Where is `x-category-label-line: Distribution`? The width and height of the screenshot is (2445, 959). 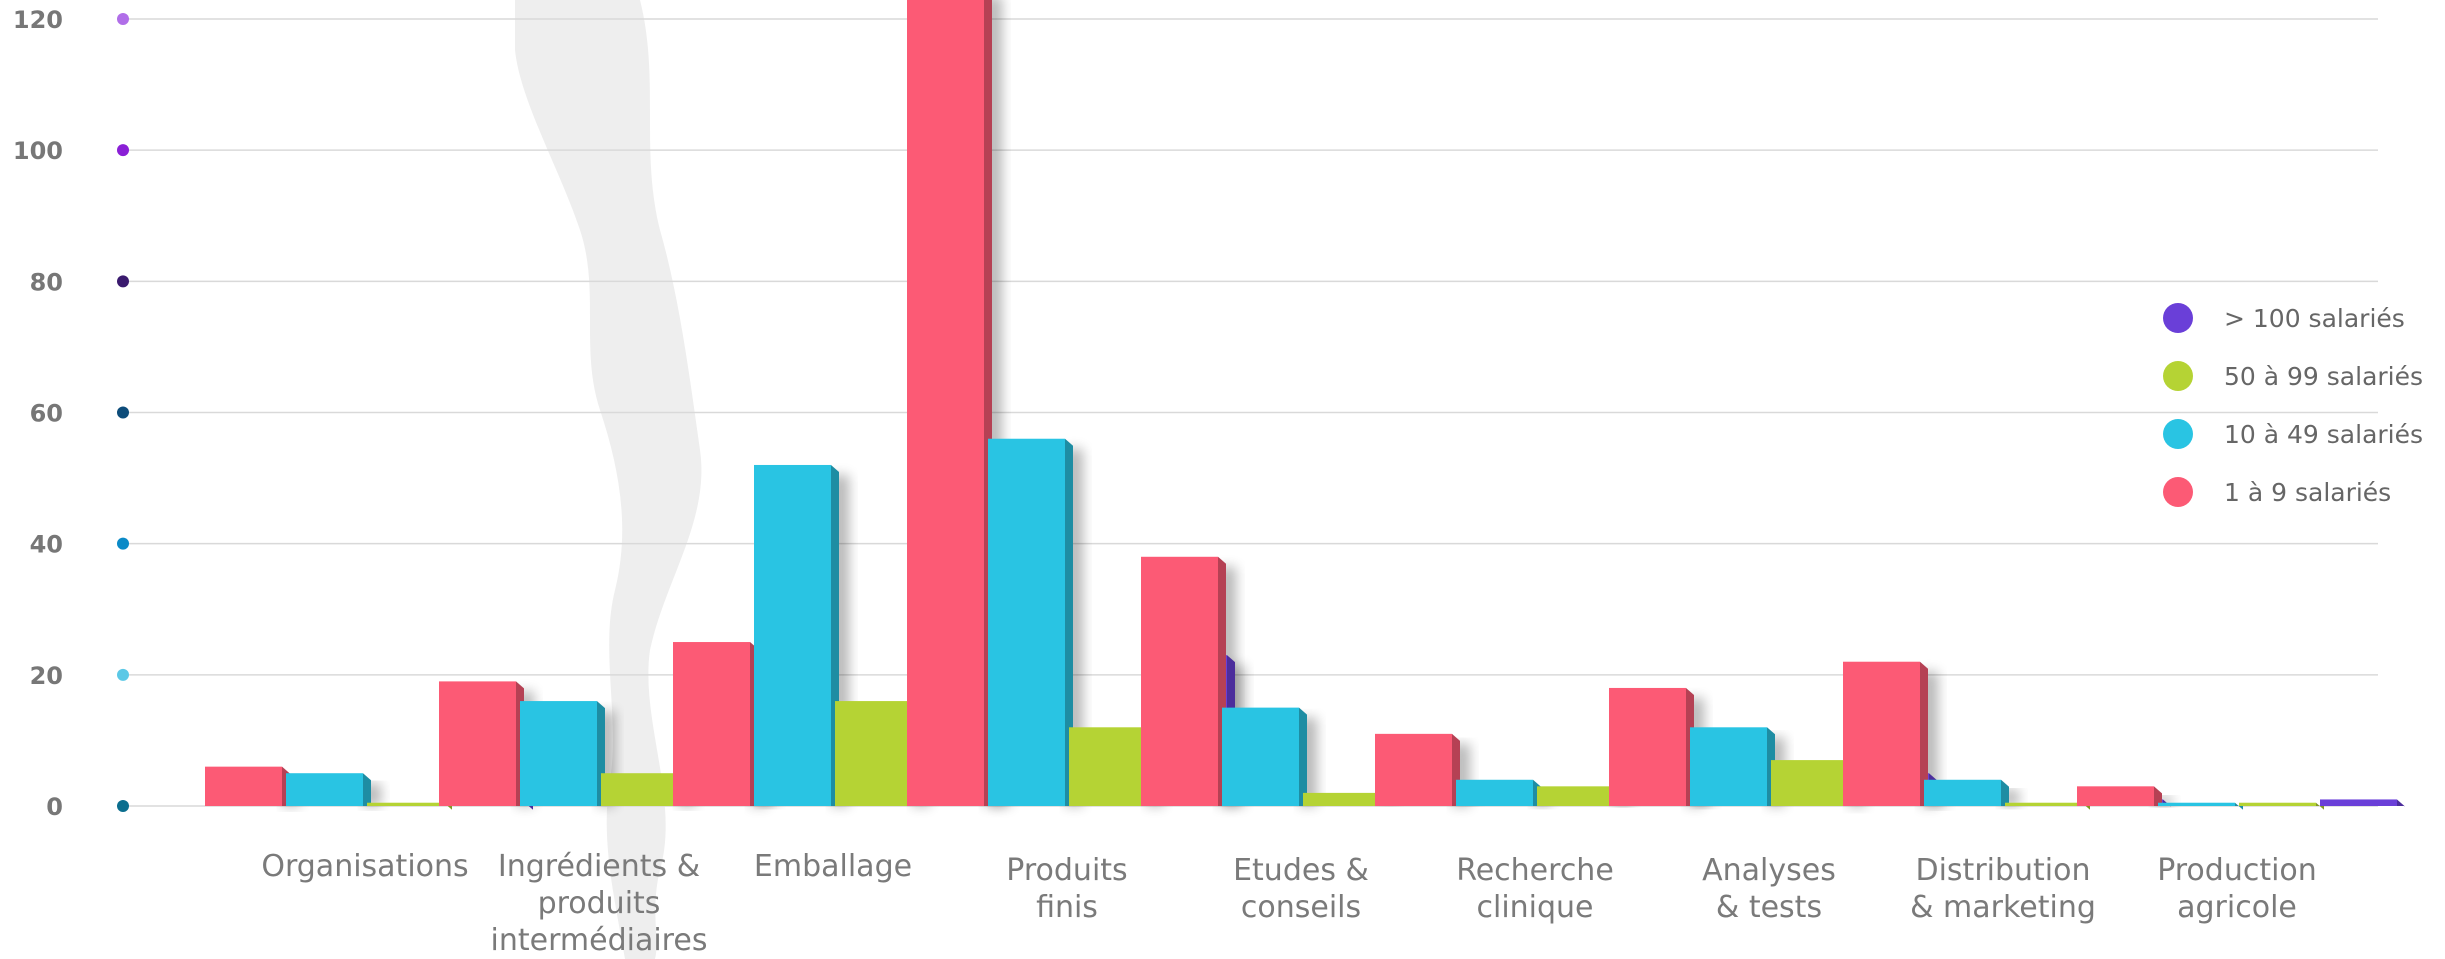
x-category-label-line: Distribution is located at coordinates (2002, 870).